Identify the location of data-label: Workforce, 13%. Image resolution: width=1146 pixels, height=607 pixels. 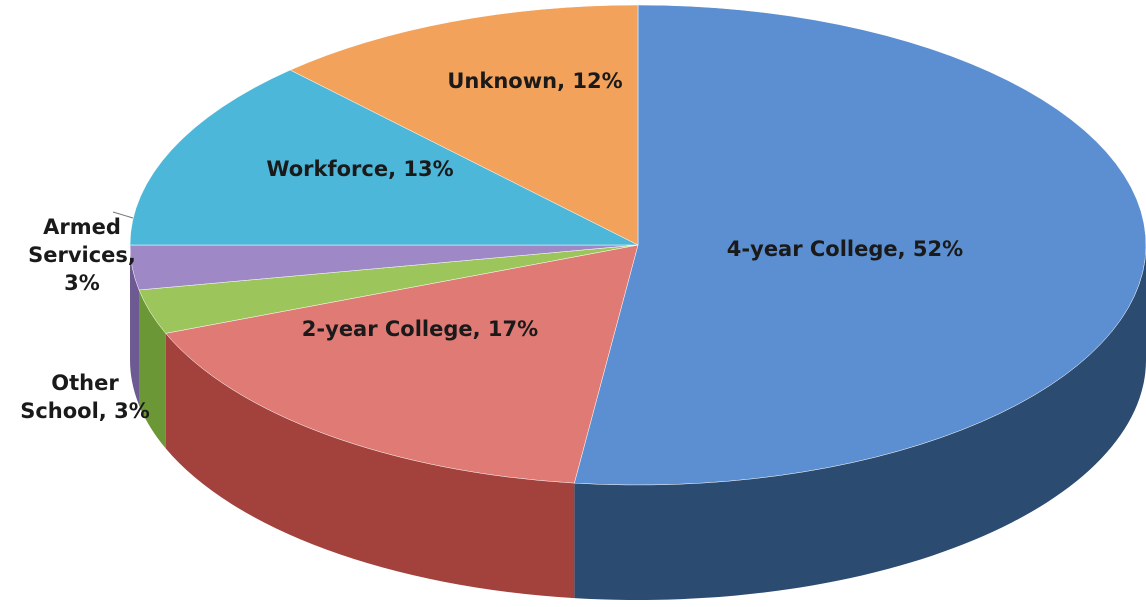
(359, 169).